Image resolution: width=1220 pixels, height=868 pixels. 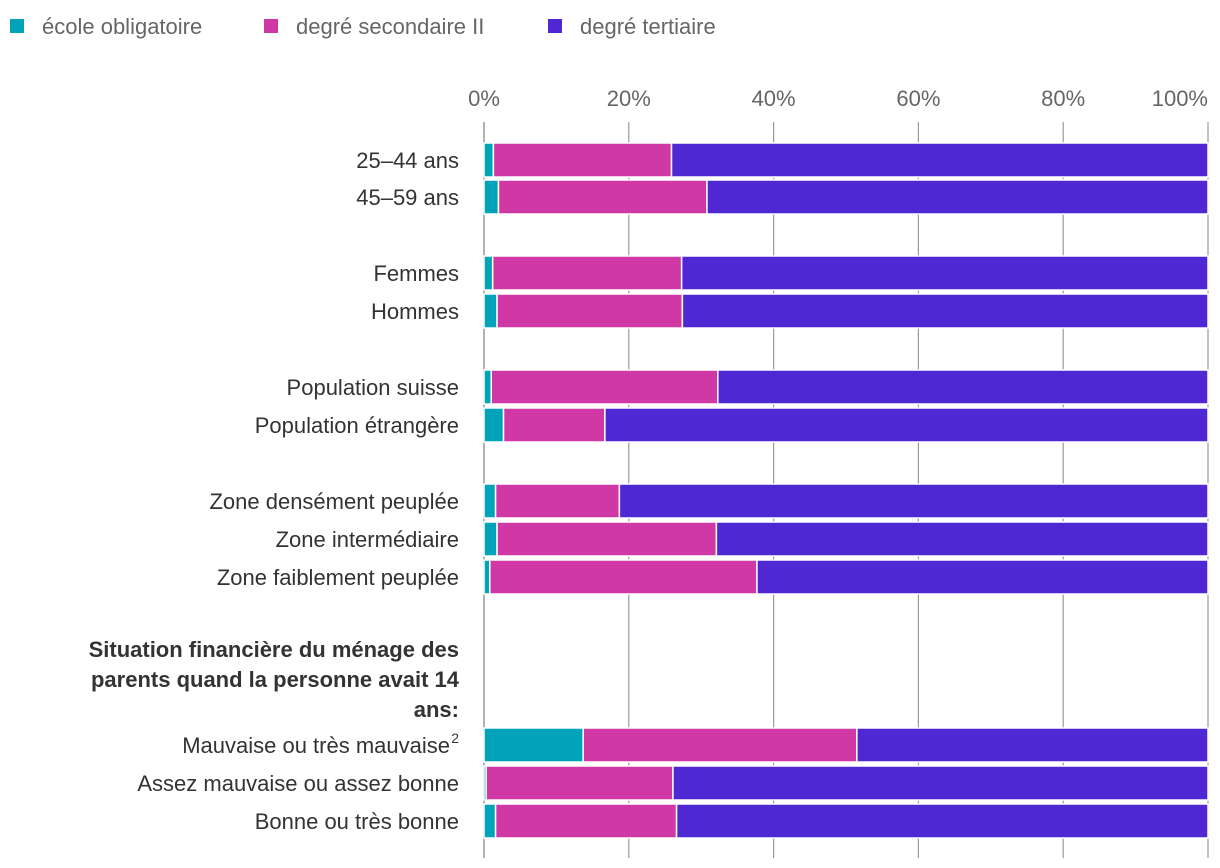 I want to click on x-tick-label: 20%, so click(x=629, y=98).